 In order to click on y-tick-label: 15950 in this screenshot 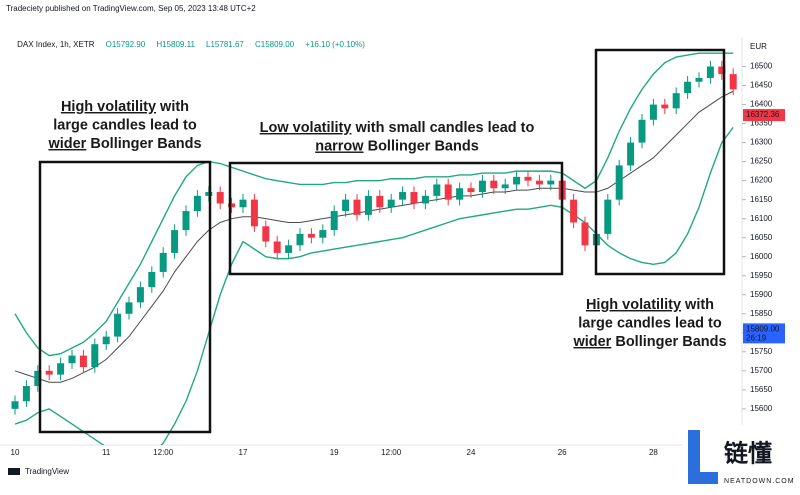, I will do `click(761, 275)`.